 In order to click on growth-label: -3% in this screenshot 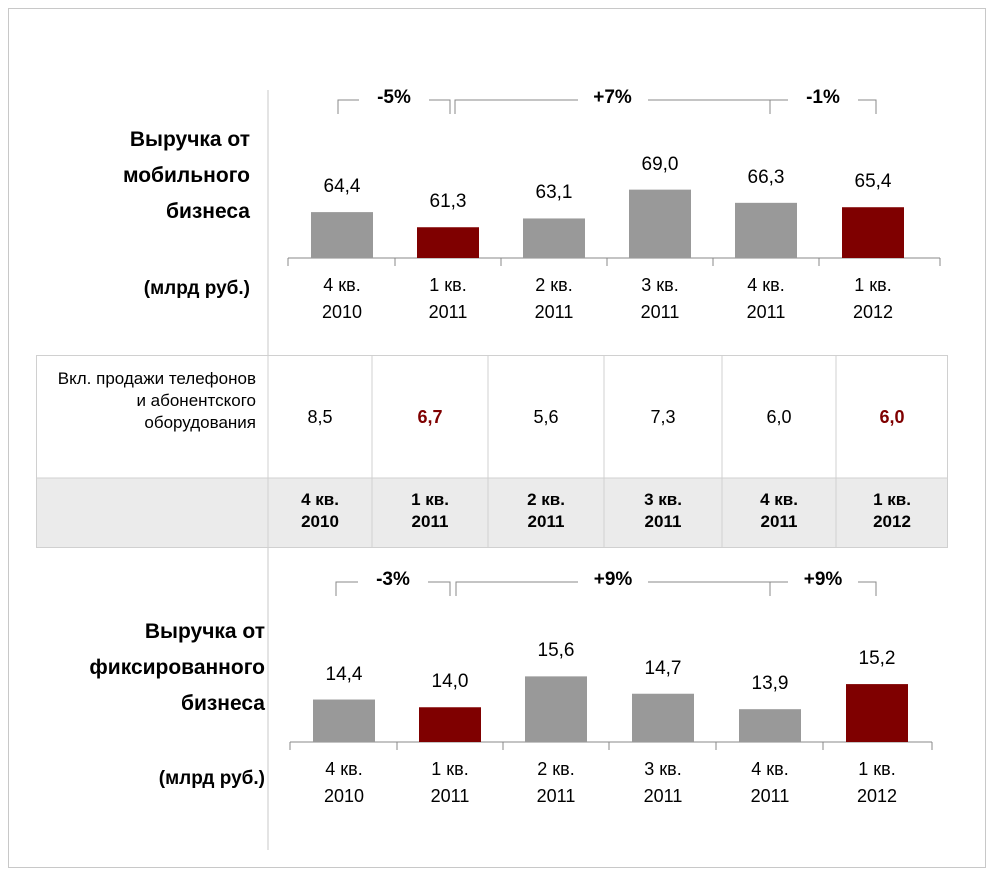, I will do `click(393, 580)`.